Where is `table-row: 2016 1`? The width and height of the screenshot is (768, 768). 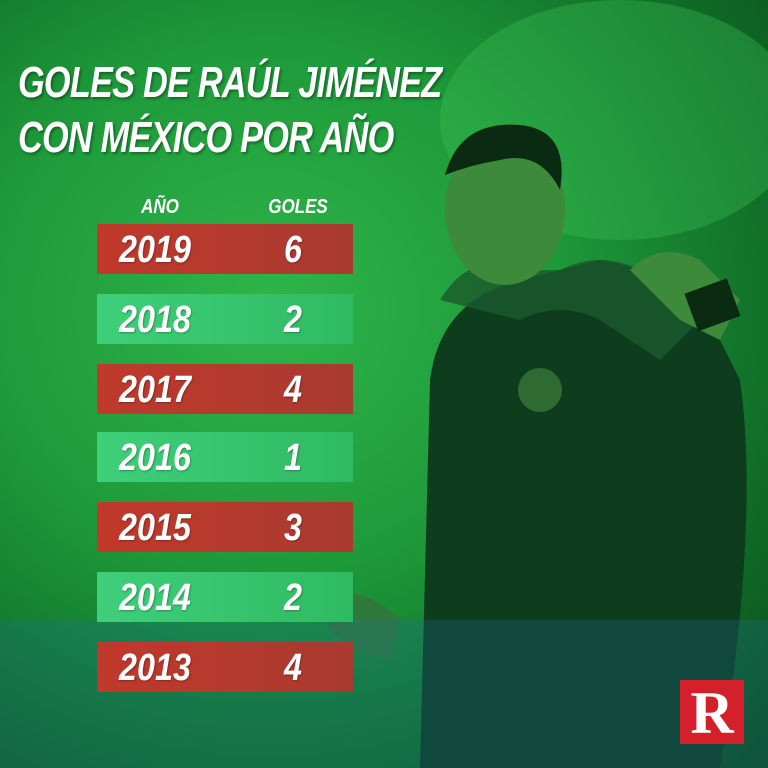 table-row: 2016 1 is located at coordinates (225, 457).